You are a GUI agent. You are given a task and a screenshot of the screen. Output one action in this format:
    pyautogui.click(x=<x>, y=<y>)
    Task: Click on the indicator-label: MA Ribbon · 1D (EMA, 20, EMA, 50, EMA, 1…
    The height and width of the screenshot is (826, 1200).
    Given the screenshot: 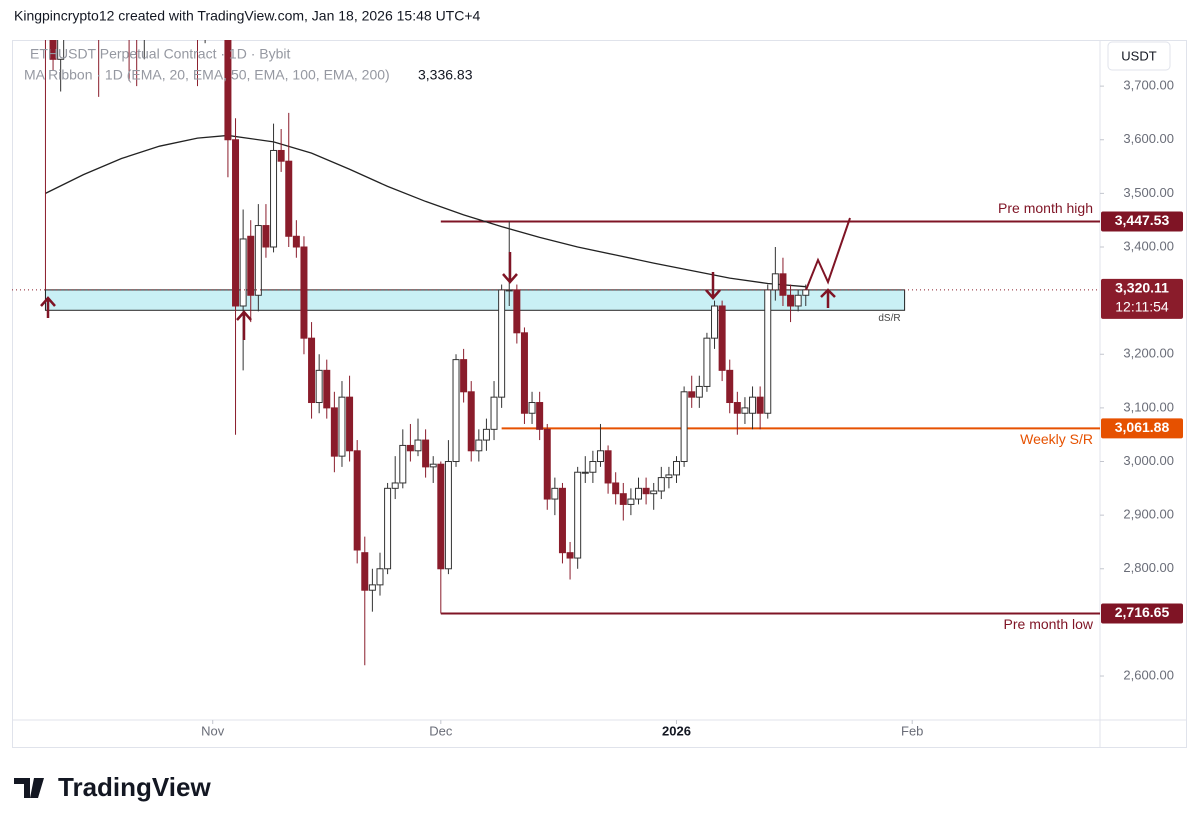 What is the action you would take?
    pyautogui.click(x=207, y=75)
    